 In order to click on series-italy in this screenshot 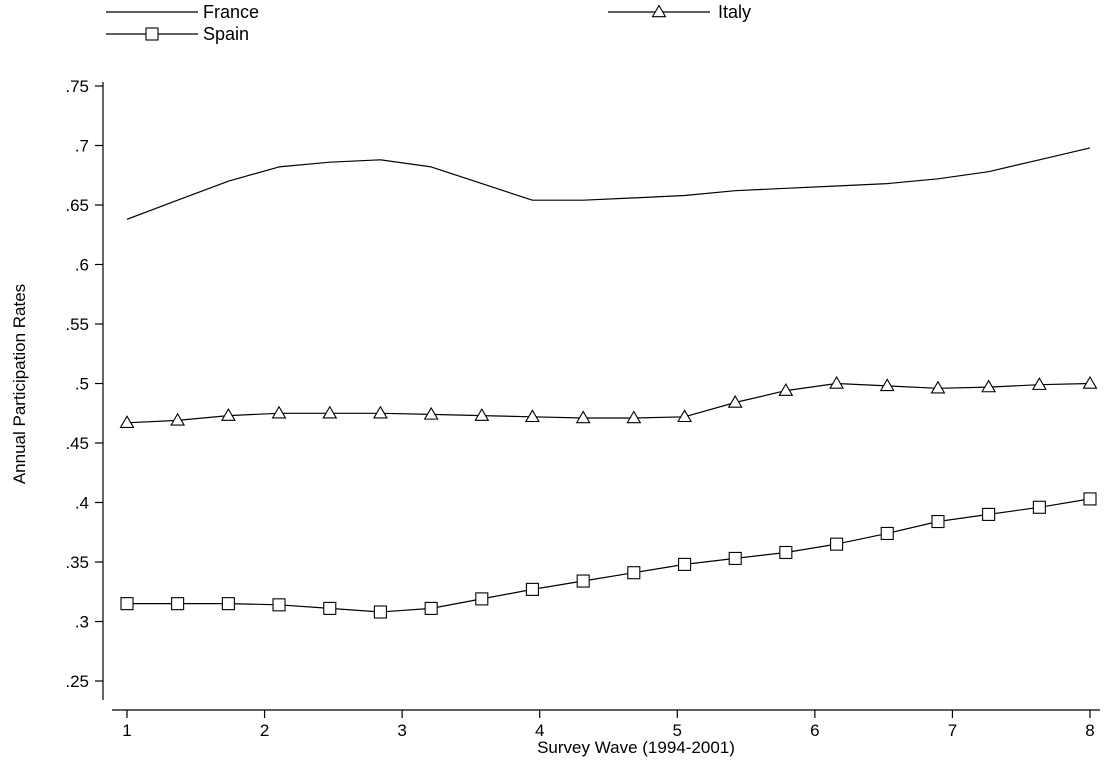, I will do `click(608, 402)`.